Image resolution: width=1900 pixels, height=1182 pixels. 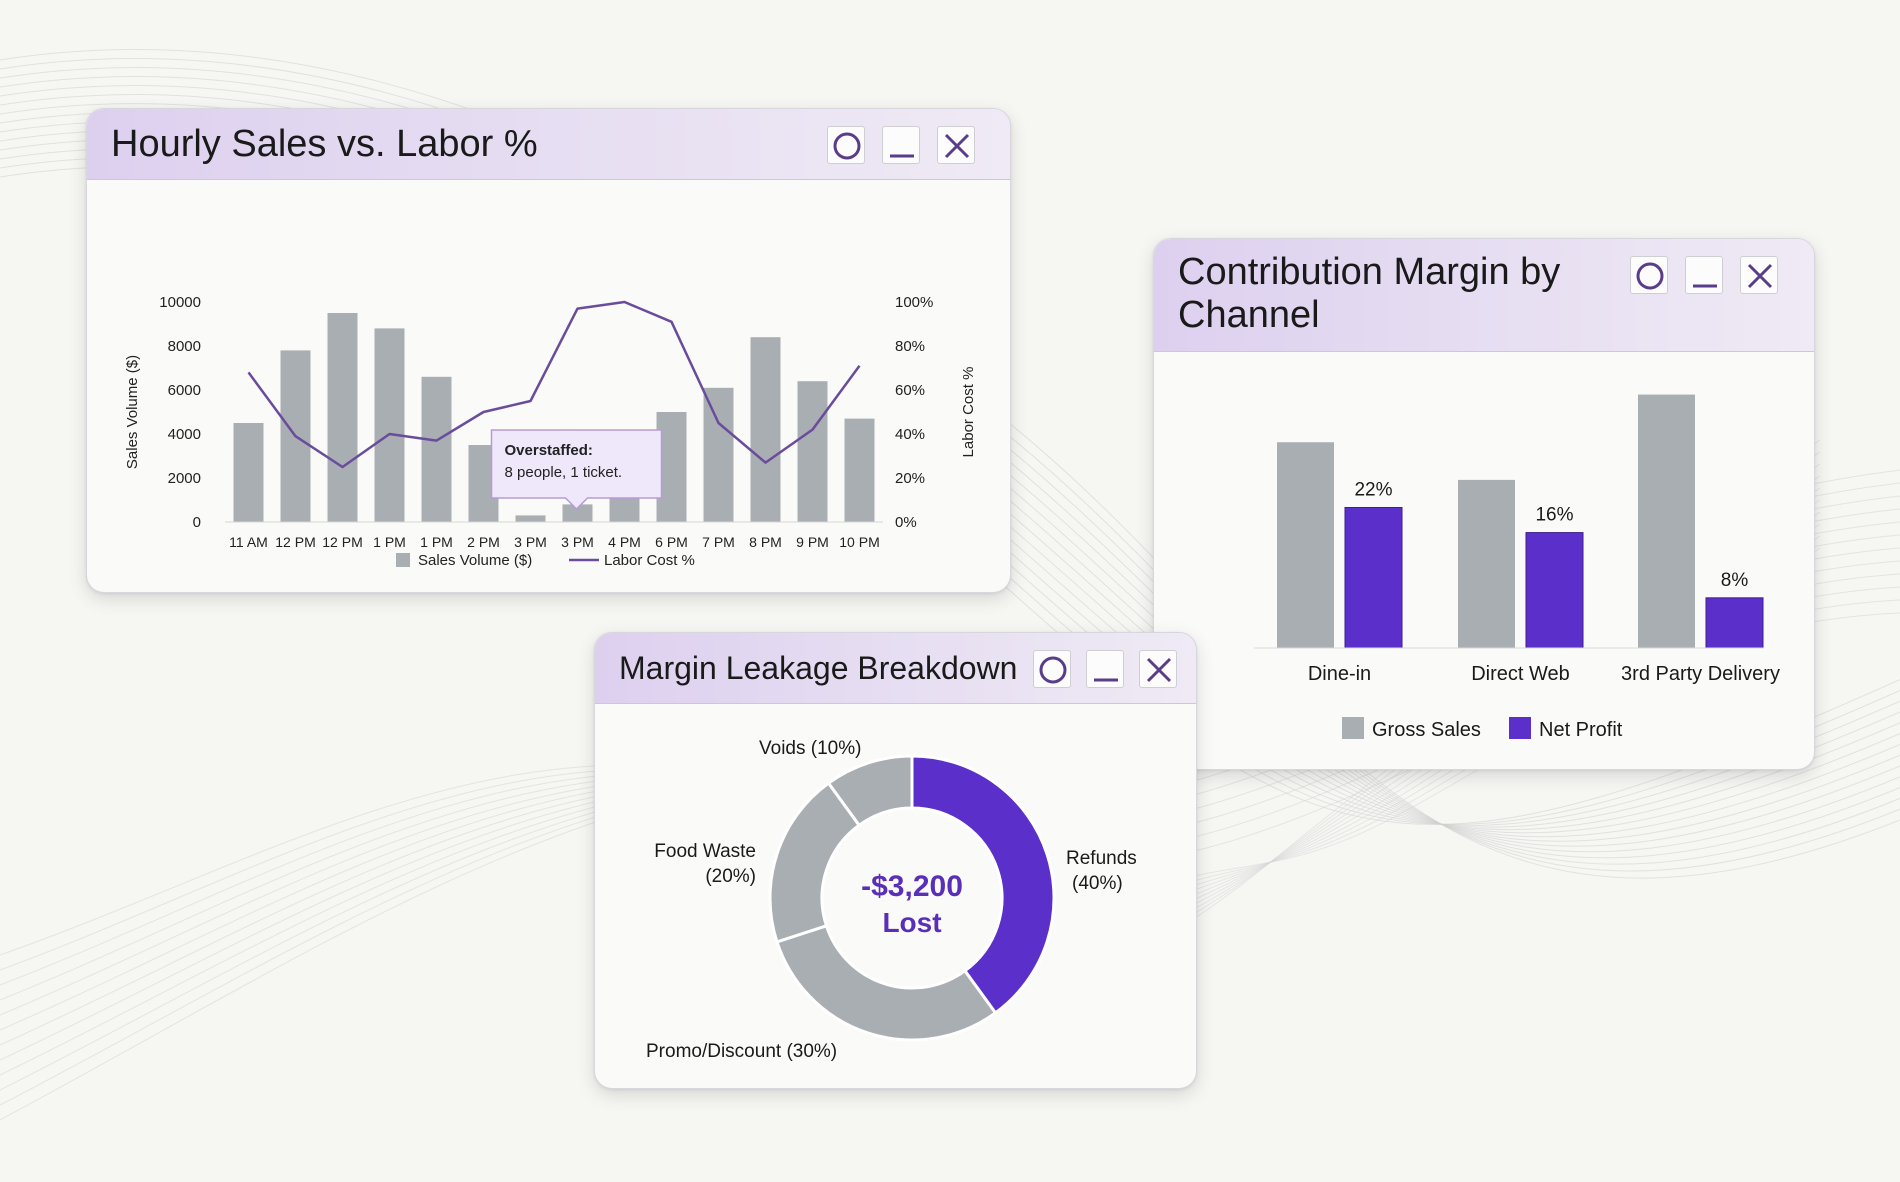 What do you see at coordinates (910, 346) in the screenshot?
I see `y2-tick-label: 80%` at bounding box center [910, 346].